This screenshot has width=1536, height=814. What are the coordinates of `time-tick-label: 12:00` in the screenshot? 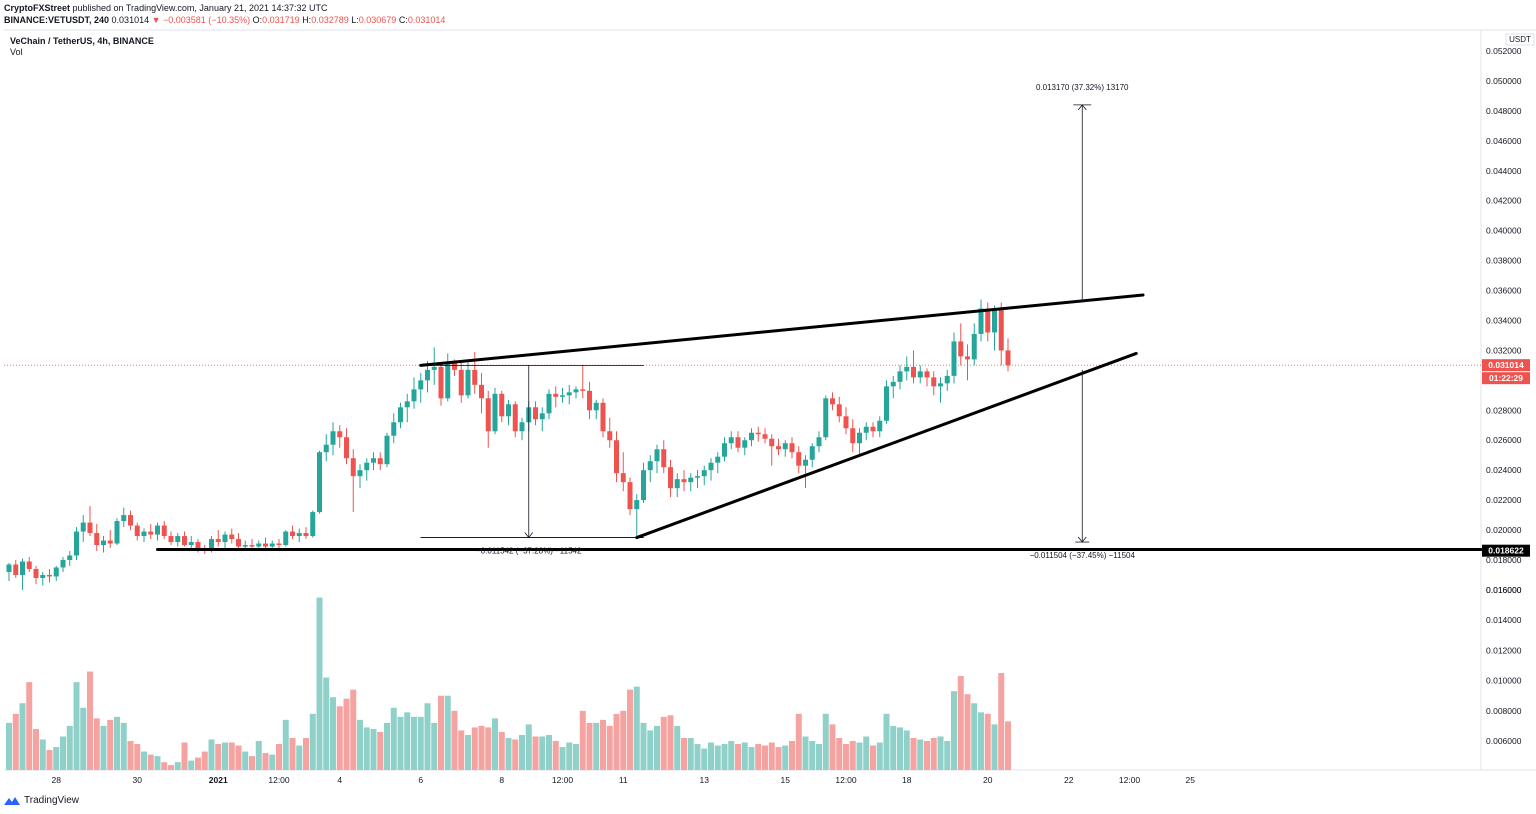 It's located at (846, 780).